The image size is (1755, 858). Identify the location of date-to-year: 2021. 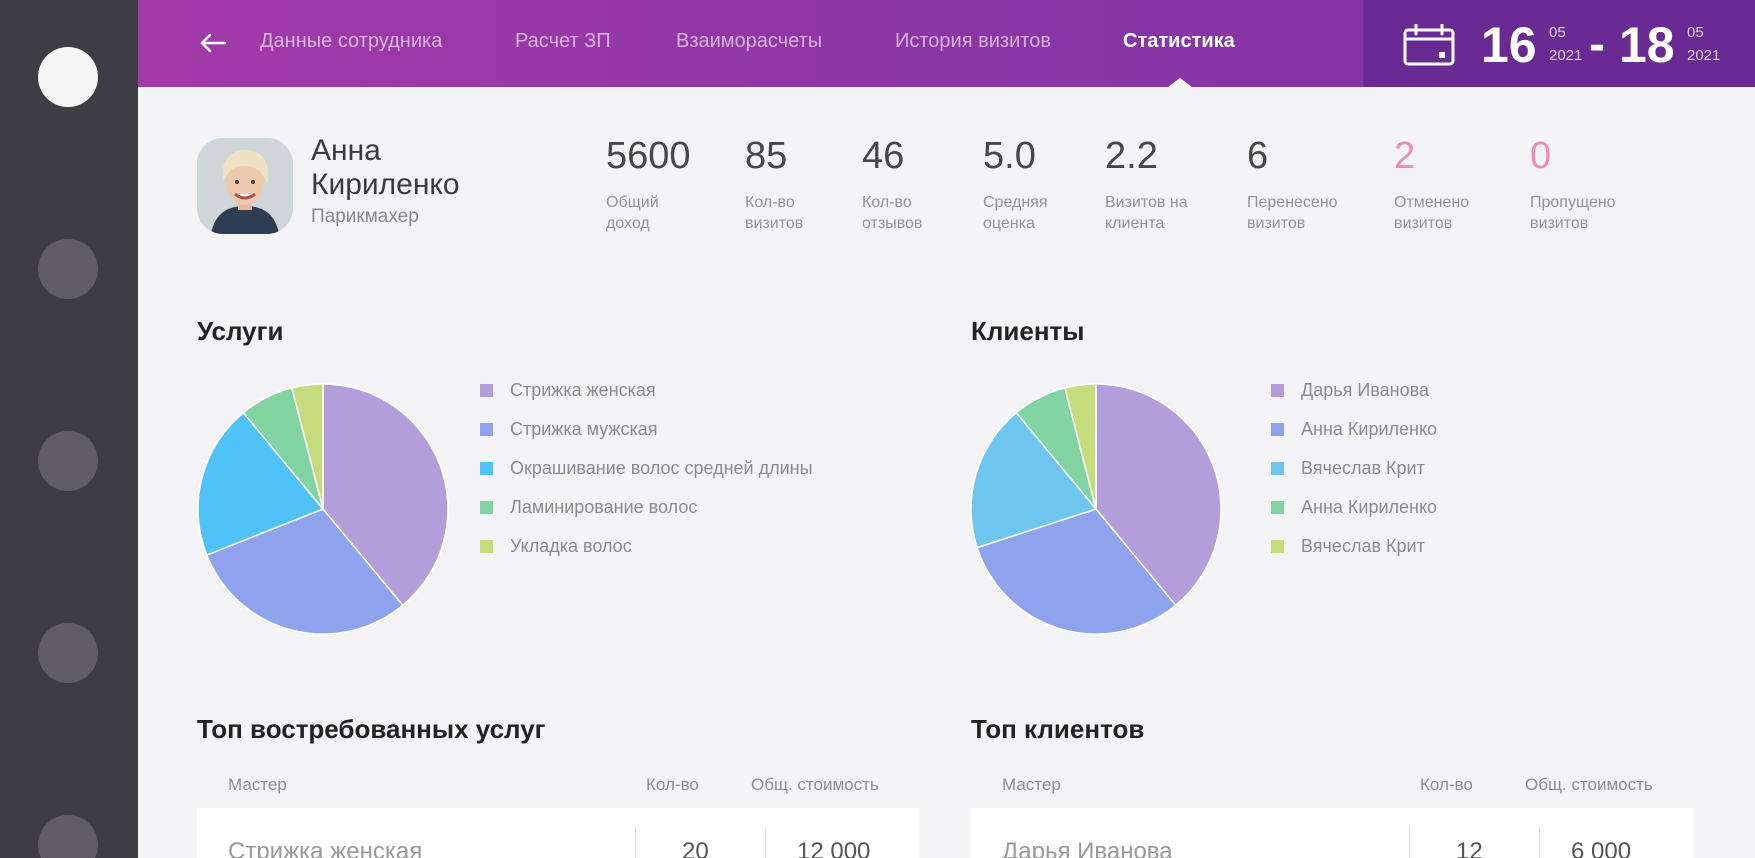
(1704, 55).